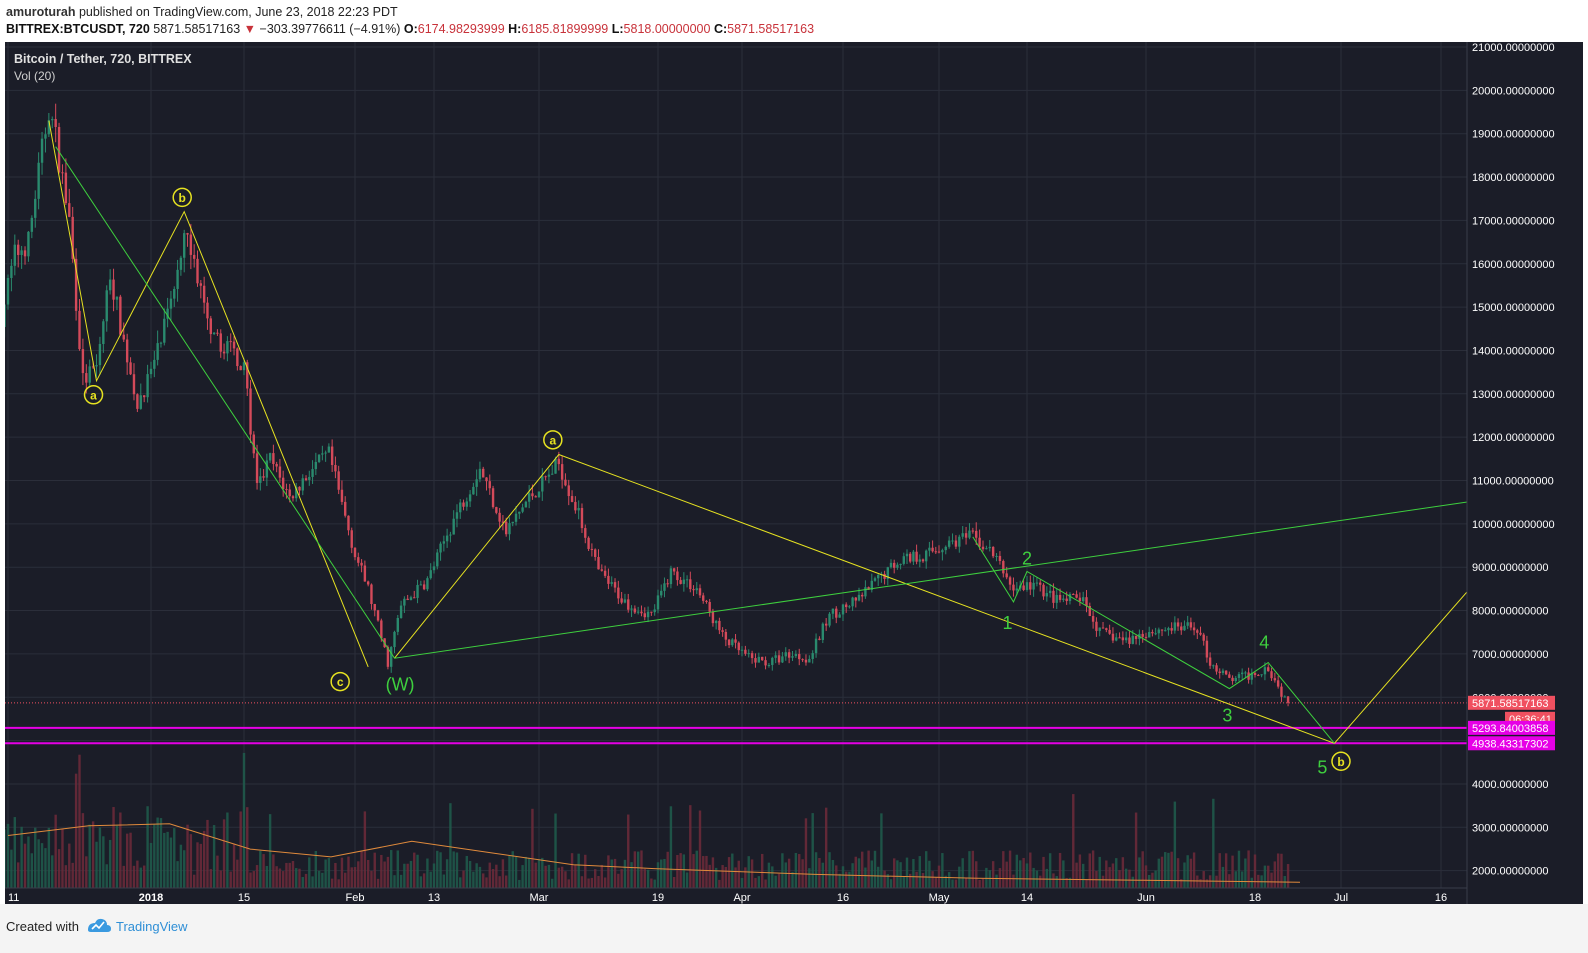  What do you see at coordinates (1510, 655) in the screenshot?
I see `price-tick-label: 7000.00000000` at bounding box center [1510, 655].